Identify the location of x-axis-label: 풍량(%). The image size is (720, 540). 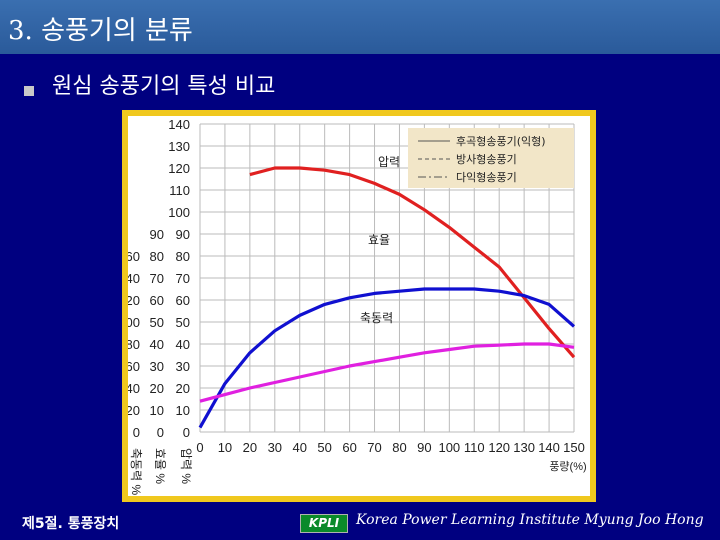
(567, 466).